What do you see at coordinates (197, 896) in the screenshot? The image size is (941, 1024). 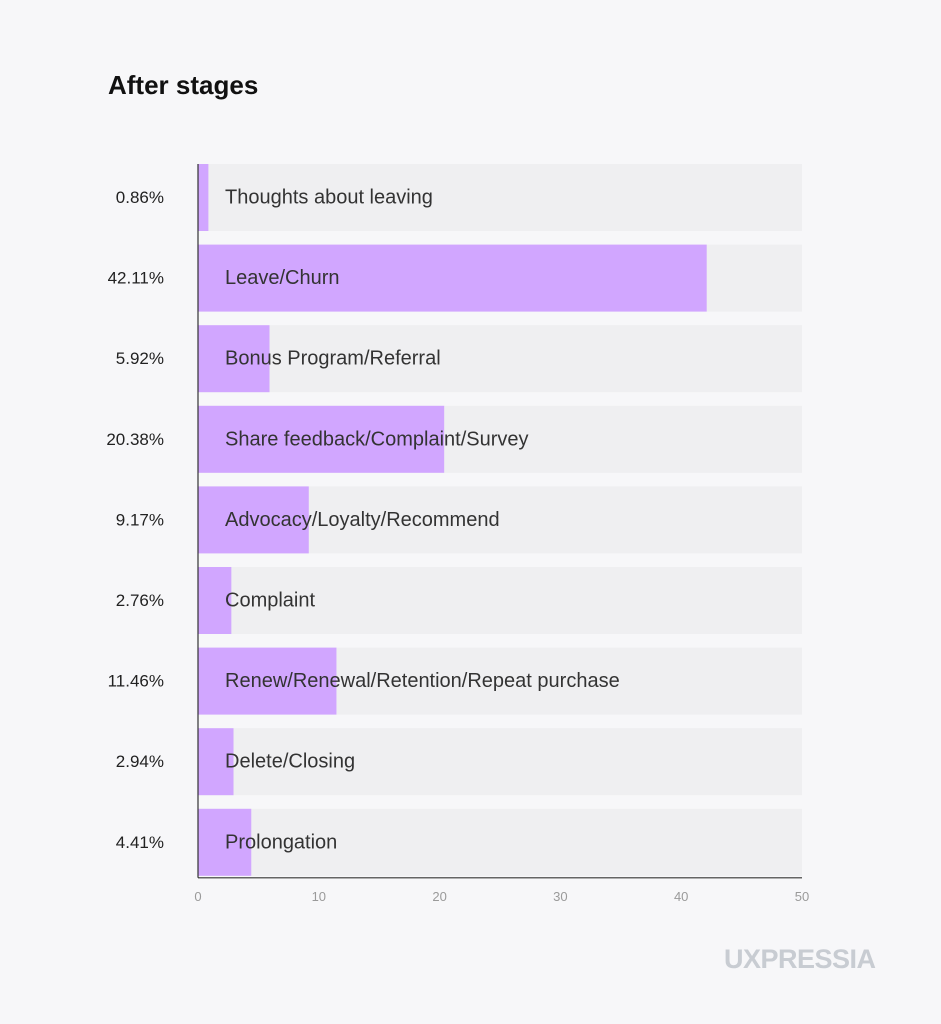 I see `x-tick-label: 0` at bounding box center [197, 896].